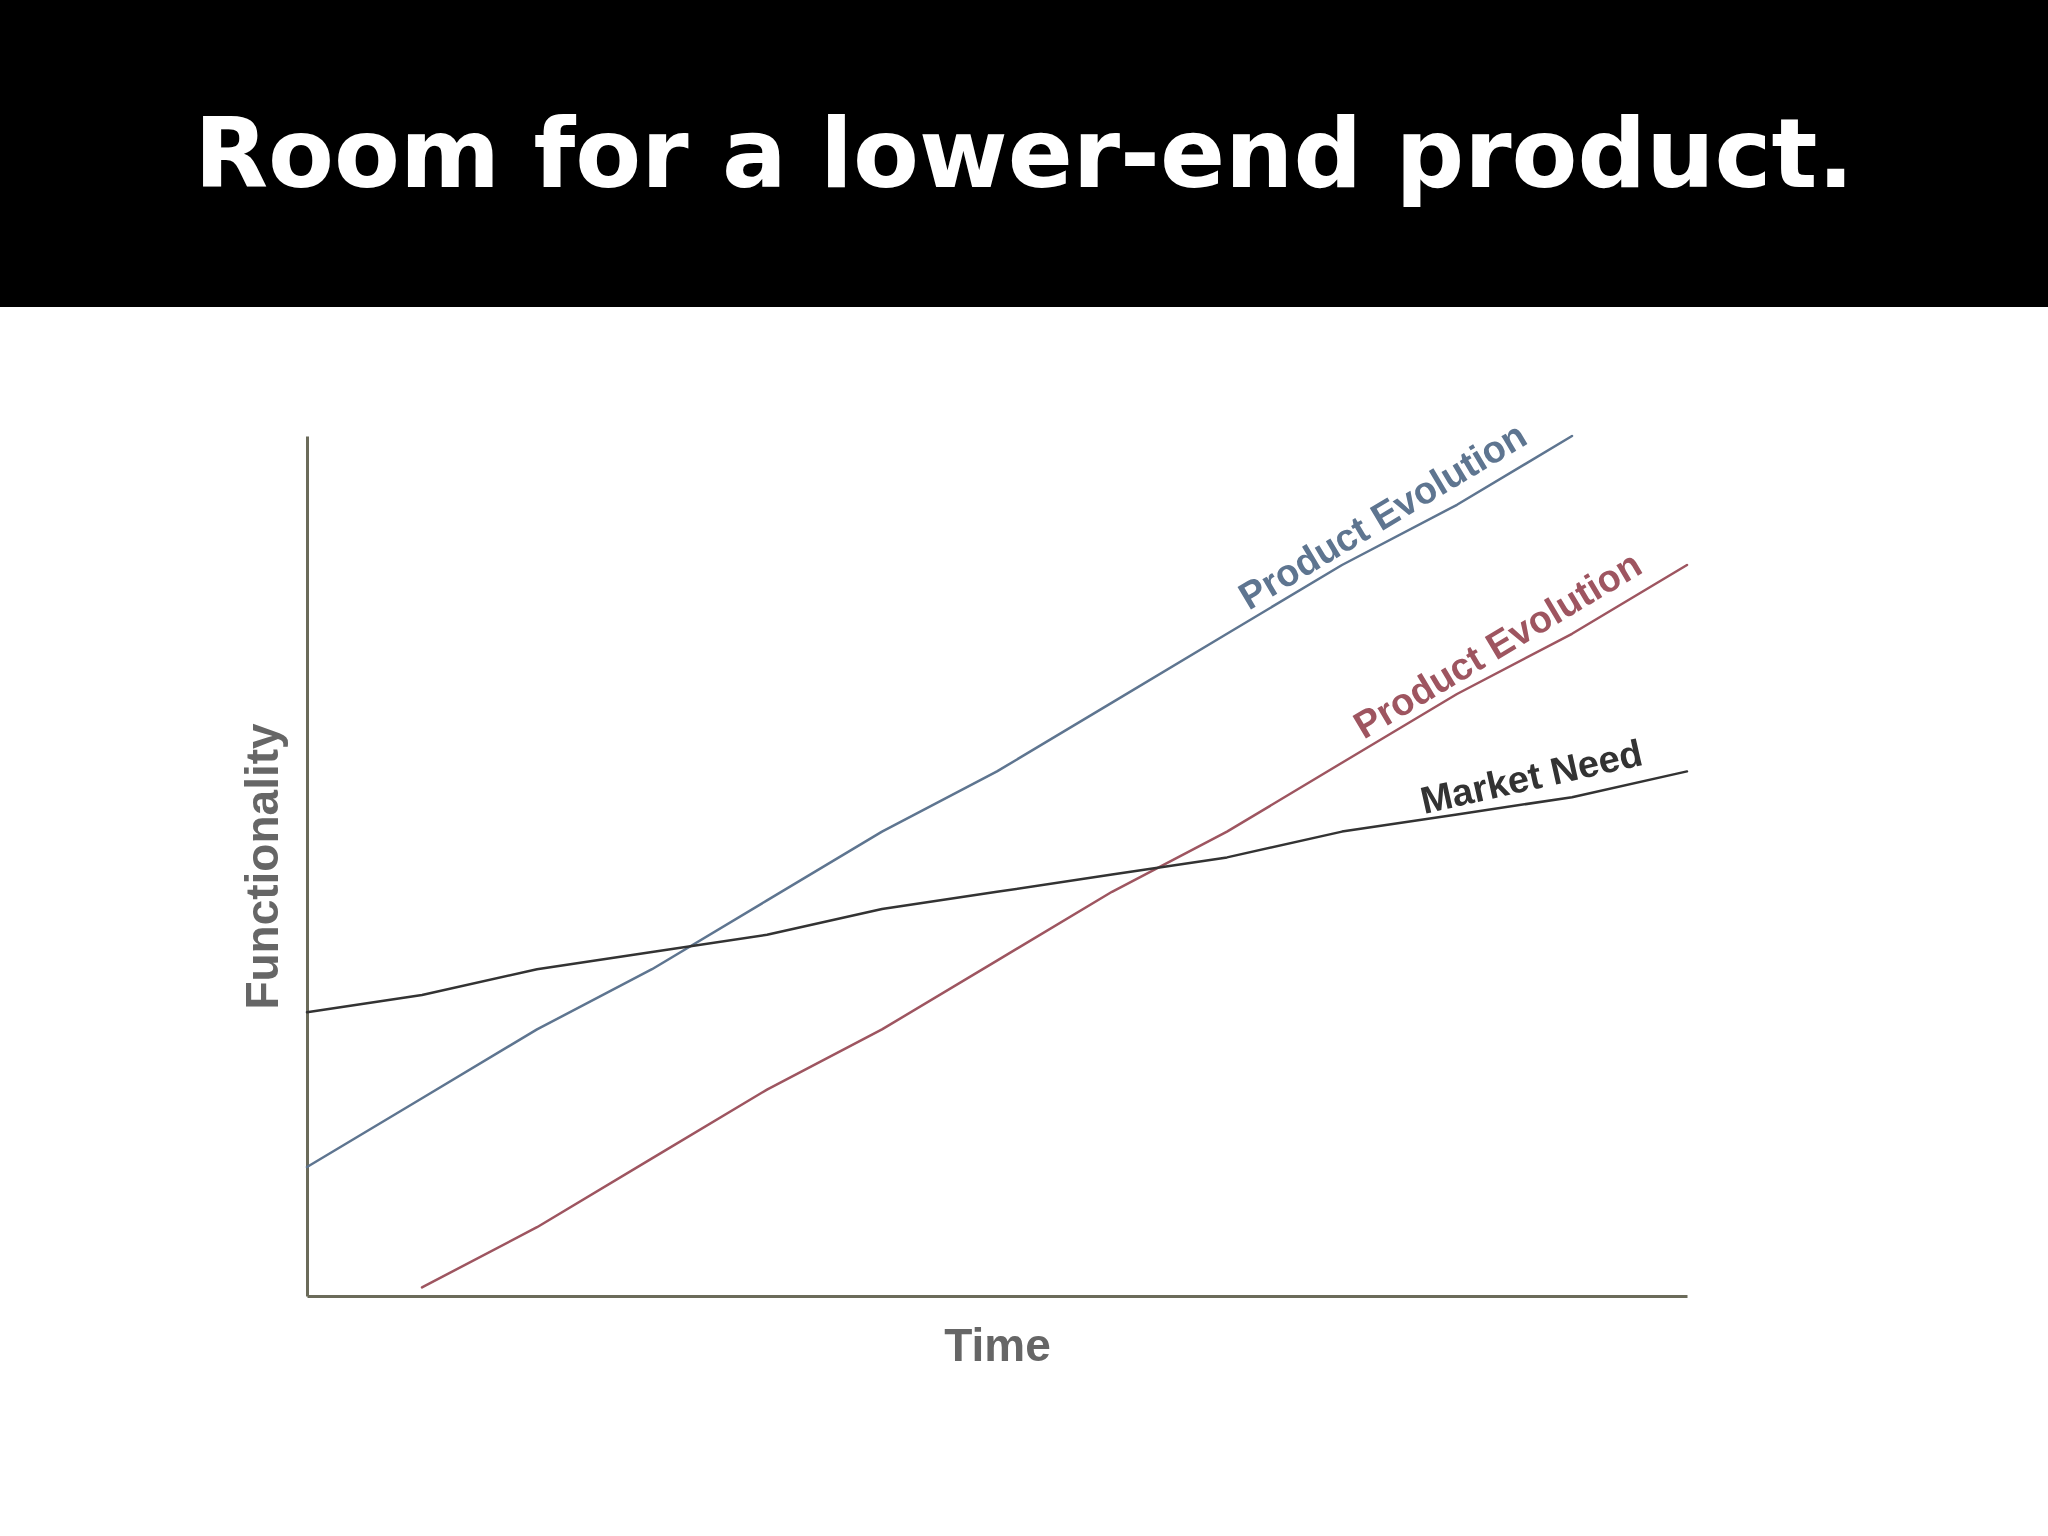 The height and width of the screenshot is (1536, 2048). Describe the element at coordinates (261, 866) in the screenshot. I see `y-axis-title: Functionality` at that location.